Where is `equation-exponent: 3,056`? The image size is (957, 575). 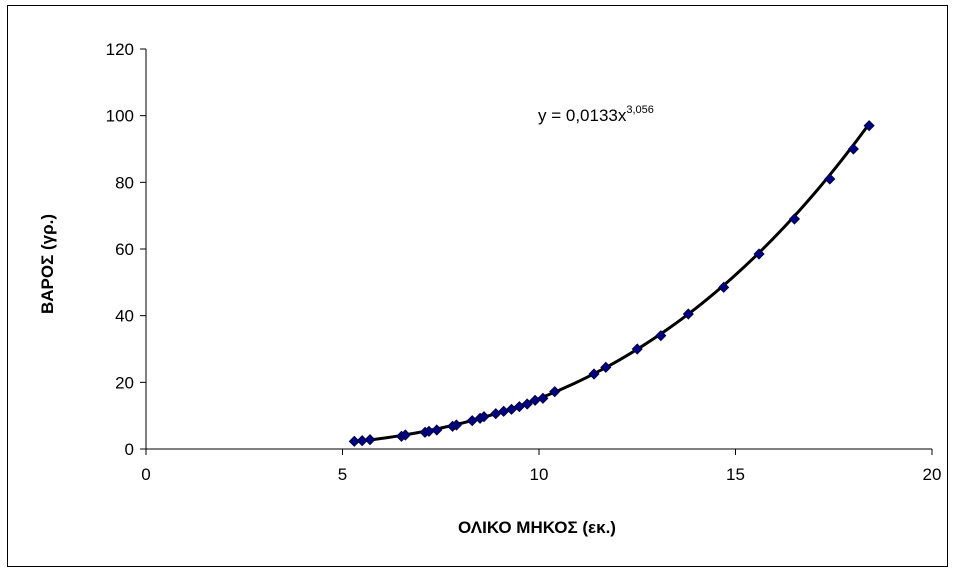
equation-exponent: 3,056 is located at coordinates (640, 110).